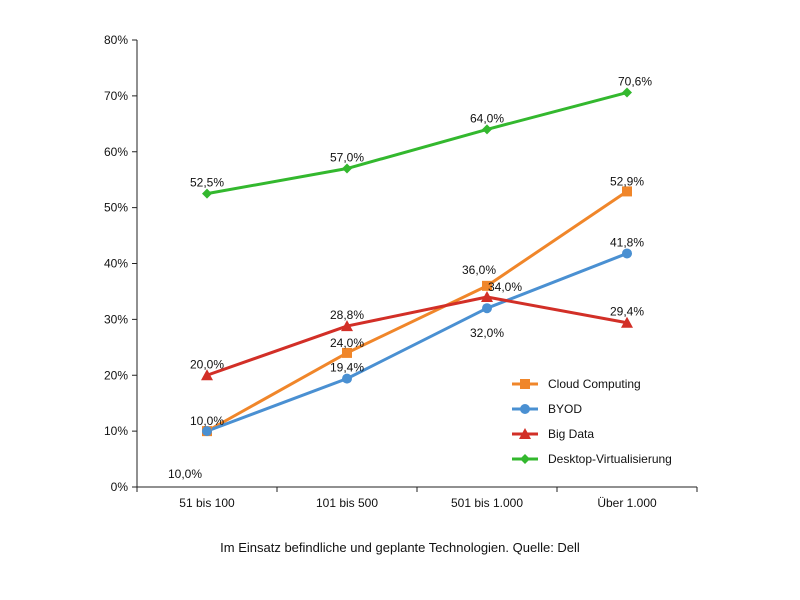 The height and width of the screenshot is (600, 800). I want to click on x-tick-label: 501 bis 1.000, so click(487, 503).